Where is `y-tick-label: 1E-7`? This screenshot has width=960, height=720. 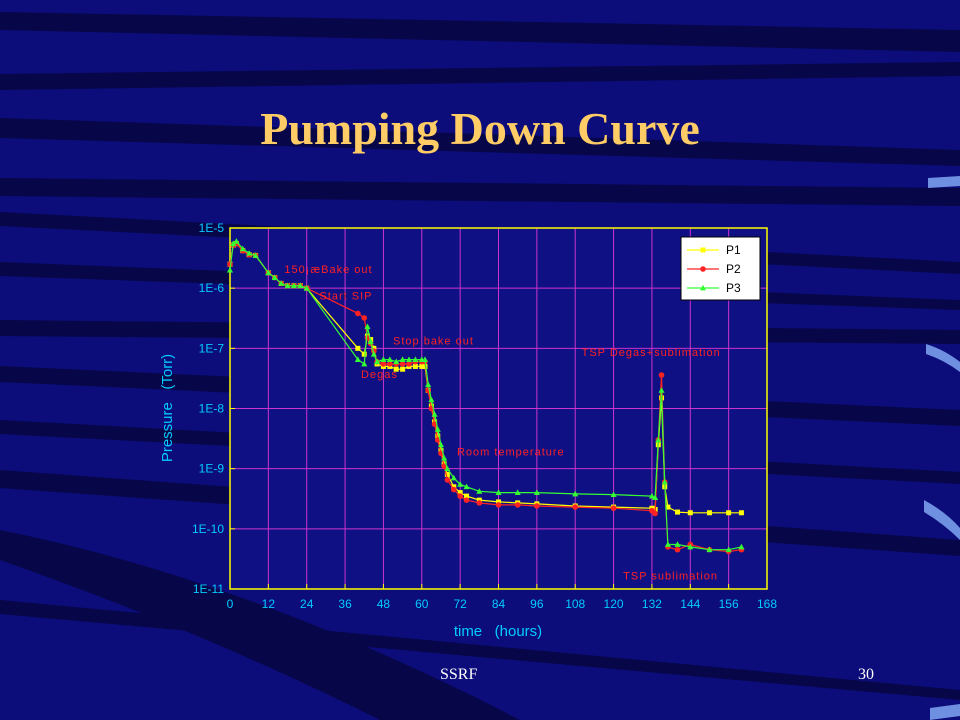
y-tick-label: 1E-7 is located at coordinates (212, 348).